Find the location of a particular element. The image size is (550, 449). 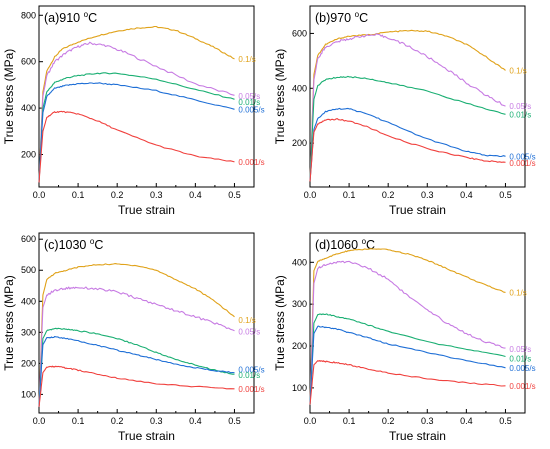

y-tick-label: 800 is located at coordinates (28, 15).